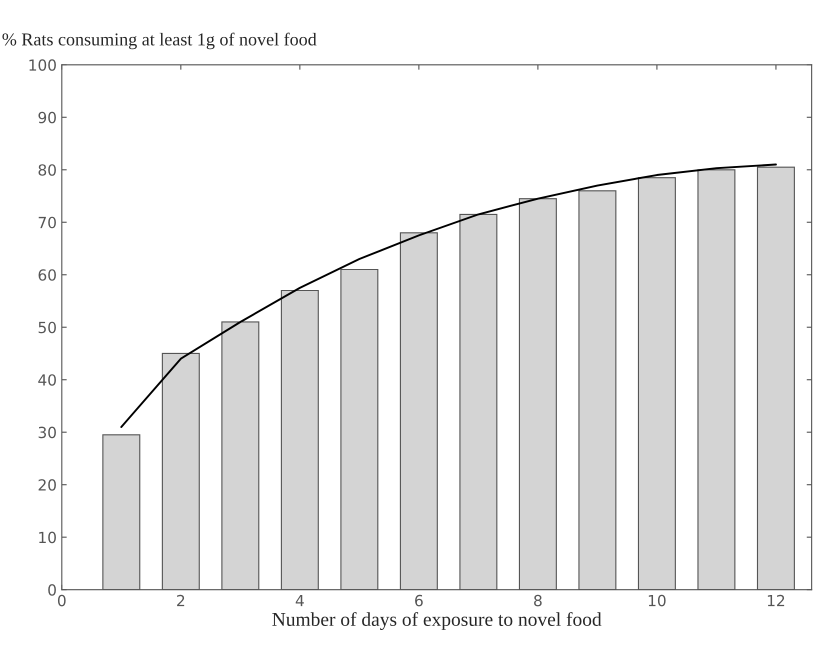  I want to click on y-tick-label: 0, so click(52, 590).